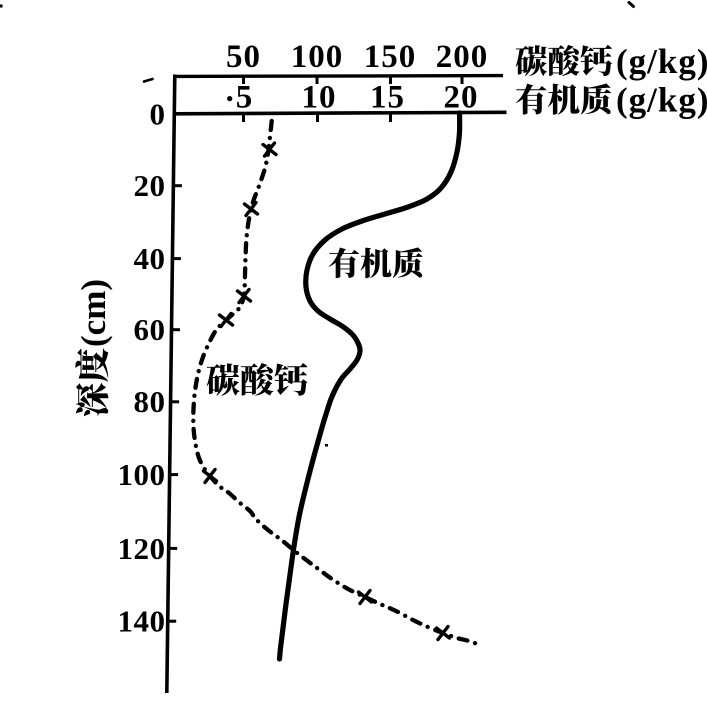 The height and width of the screenshot is (701, 707). Describe the element at coordinates (150, 329) in the screenshot. I see `svg-text: 60` at that location.